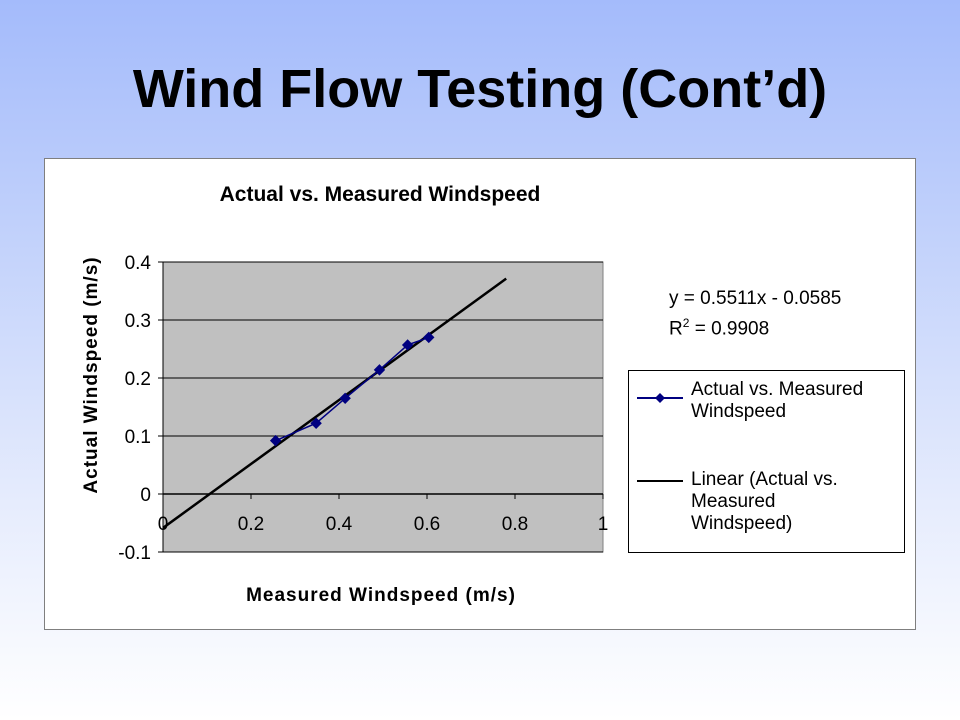 The height and width of the screenshot is (720, 960). I want to click on slide-title: Wind Flow Testing (Cont’d), so click(480, 89).